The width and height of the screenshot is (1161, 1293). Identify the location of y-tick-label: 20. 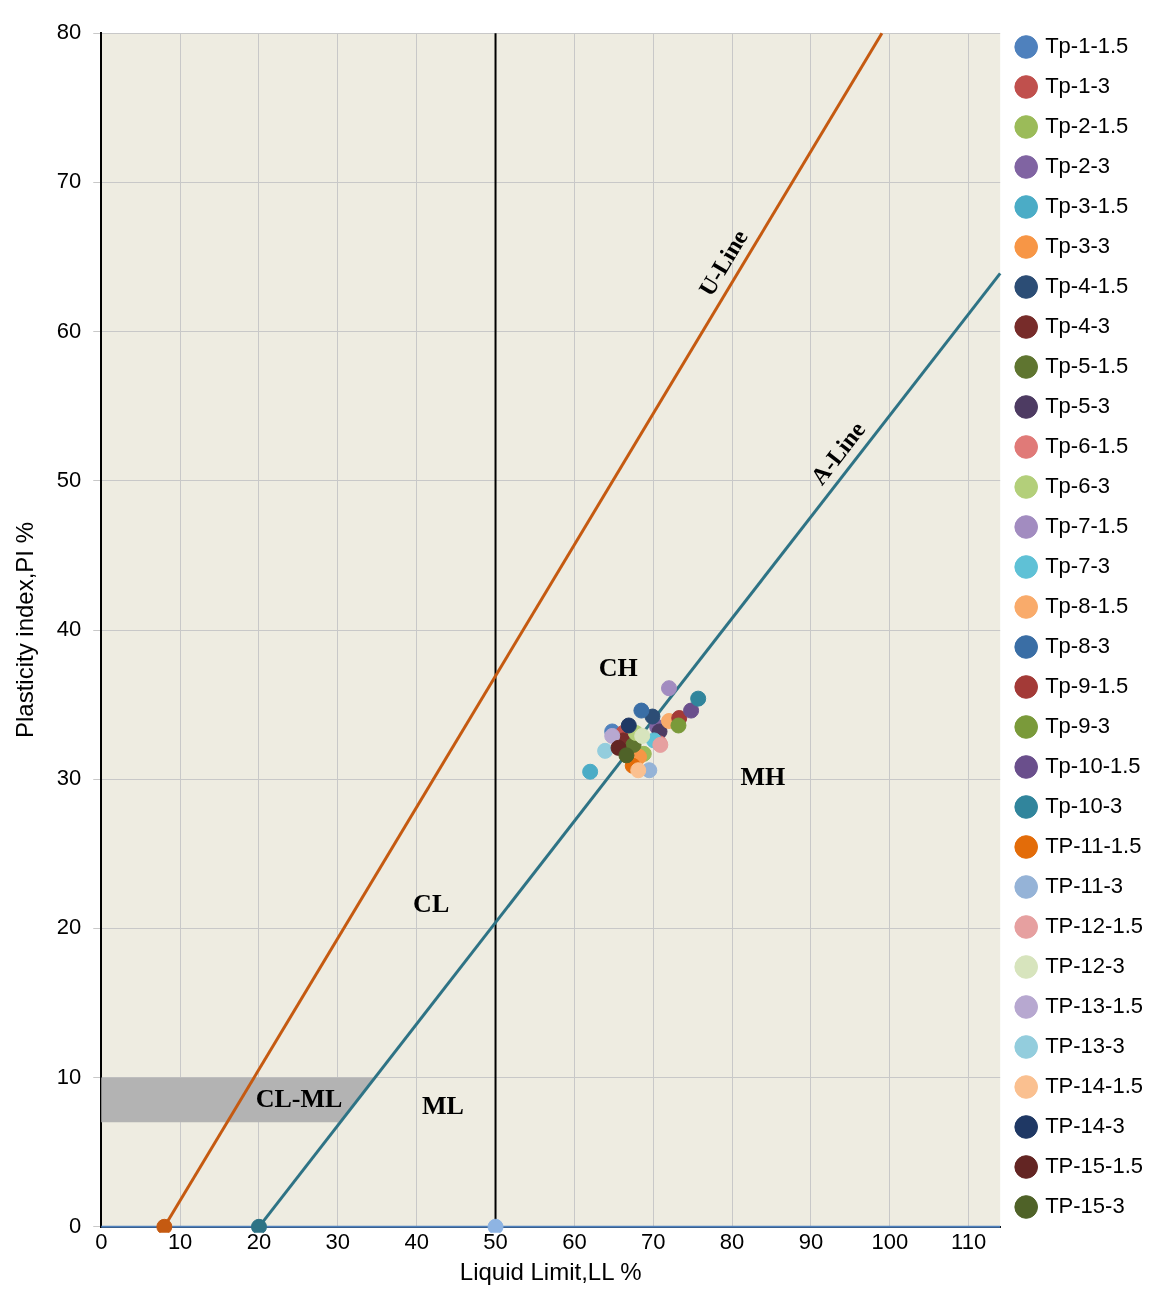
(69, 927).